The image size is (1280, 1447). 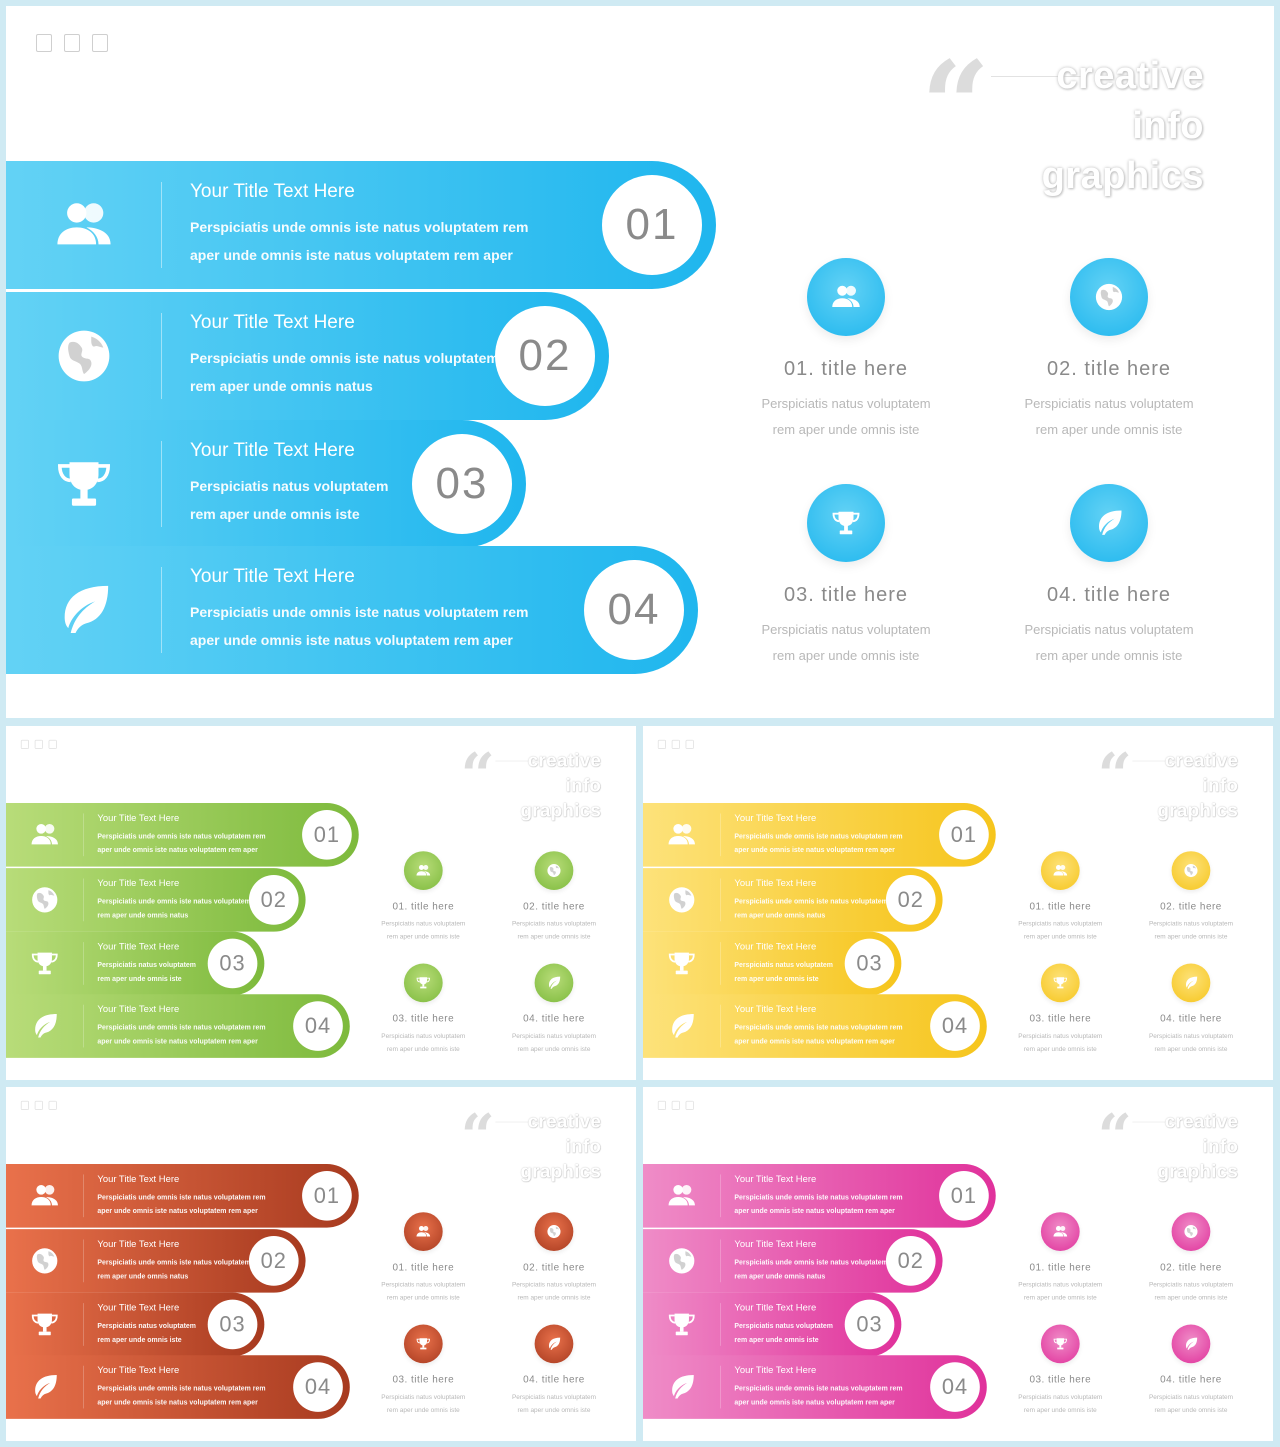 What do you see at coordinates (398, 1019) in the screenshot?
I see `card-number: 03` at bounding box center [398, 1019].